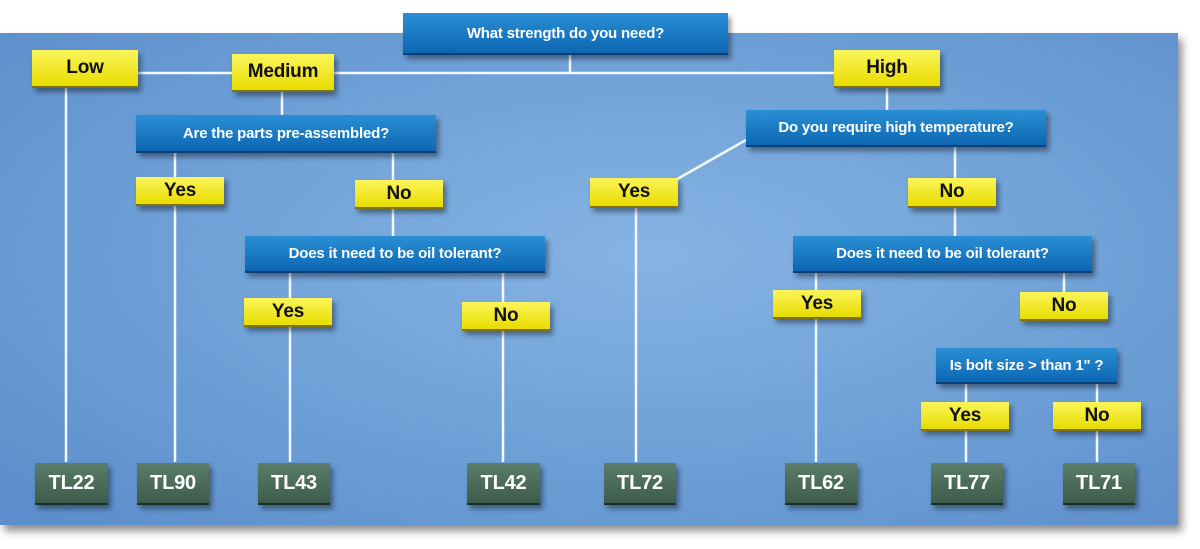 Image resolution: width=1200 pixels, height=549 pixels. What do you see at coordinates (1026, 366) in the screenshot?
I see `question-bolt-size: Is bolt size > than 1" ?` at bounding box center [1026, 366].